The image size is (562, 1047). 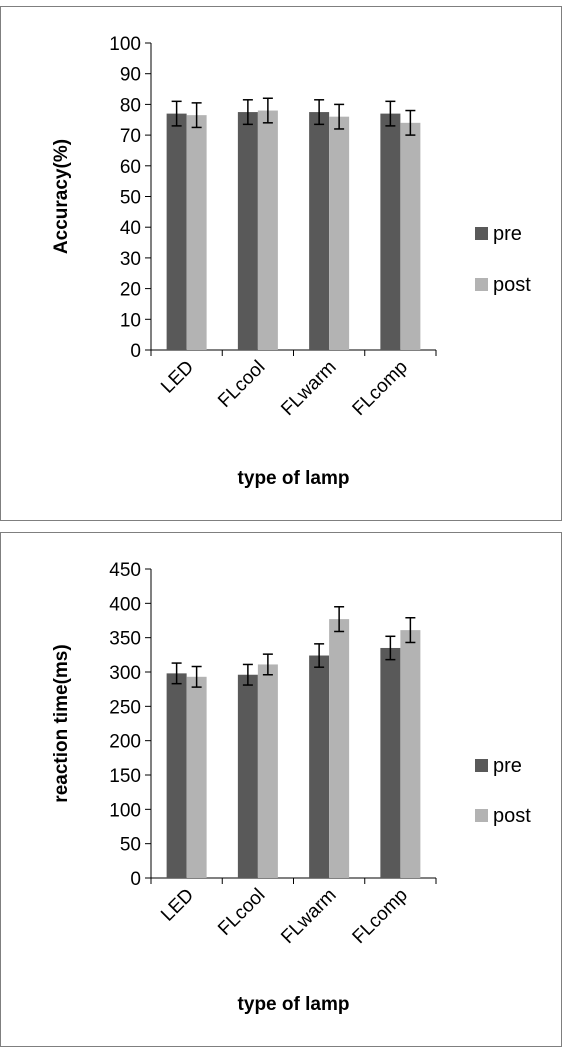 What do you see at coordinates (125, 639) in the screenshot?
I see `y-tick-label: 350` at bounding box center [125, 639].